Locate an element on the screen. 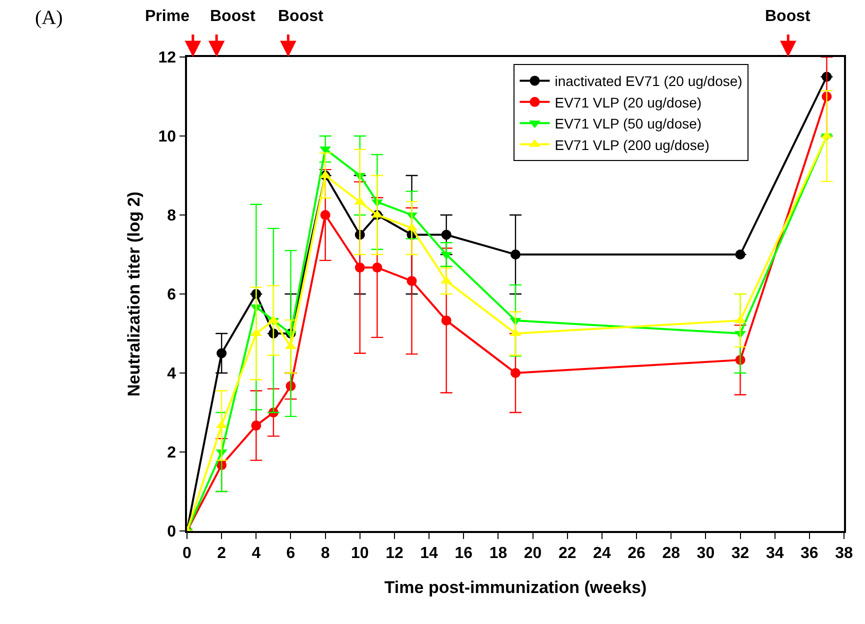  x-tick-label: 22 is located at coordinates (567, 553).